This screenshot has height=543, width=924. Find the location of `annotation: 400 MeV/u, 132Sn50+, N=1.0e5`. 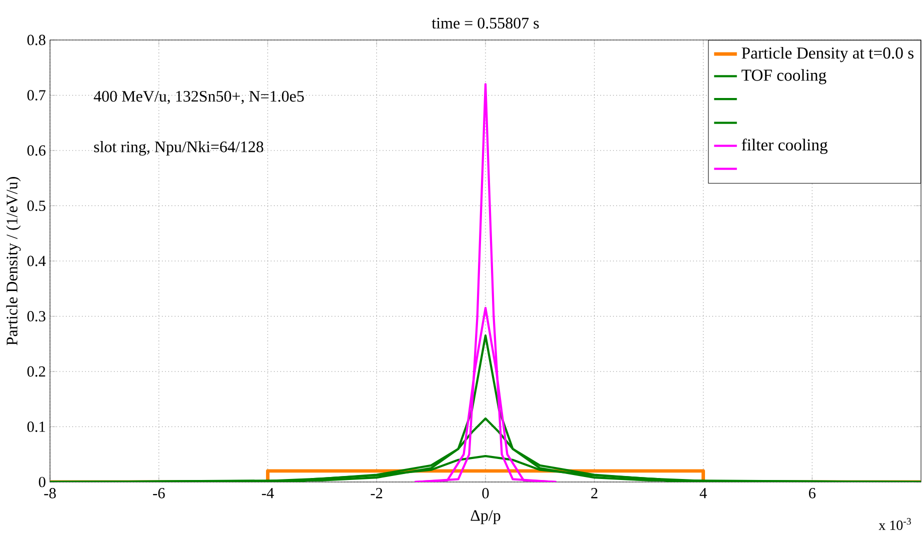

annotation: 400 MeV/u, 132Sn50+, N=1.0e5 is located at coordinates (199, 97).